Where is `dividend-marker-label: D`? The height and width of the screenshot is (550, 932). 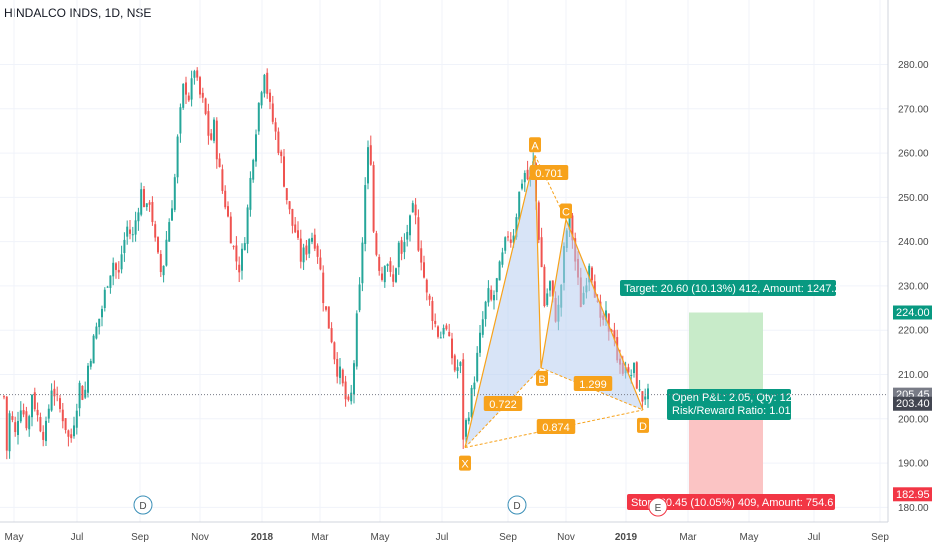 dividend-marker-label: D is located at coordinates (142, 506).